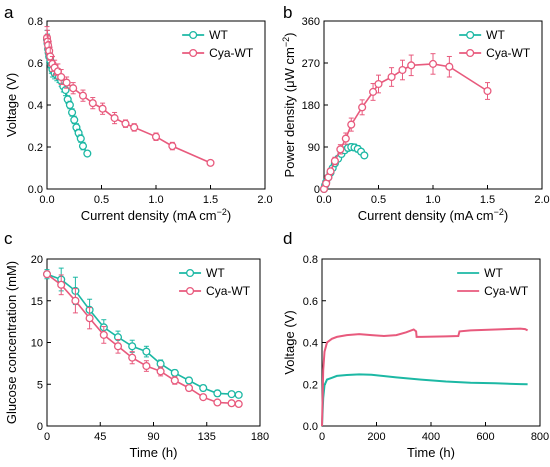 This screenshot has width=550, height=467. Describe the element at coordinates (376, 437) in the screenshot. I see `x-tick-label: 200` at that location.